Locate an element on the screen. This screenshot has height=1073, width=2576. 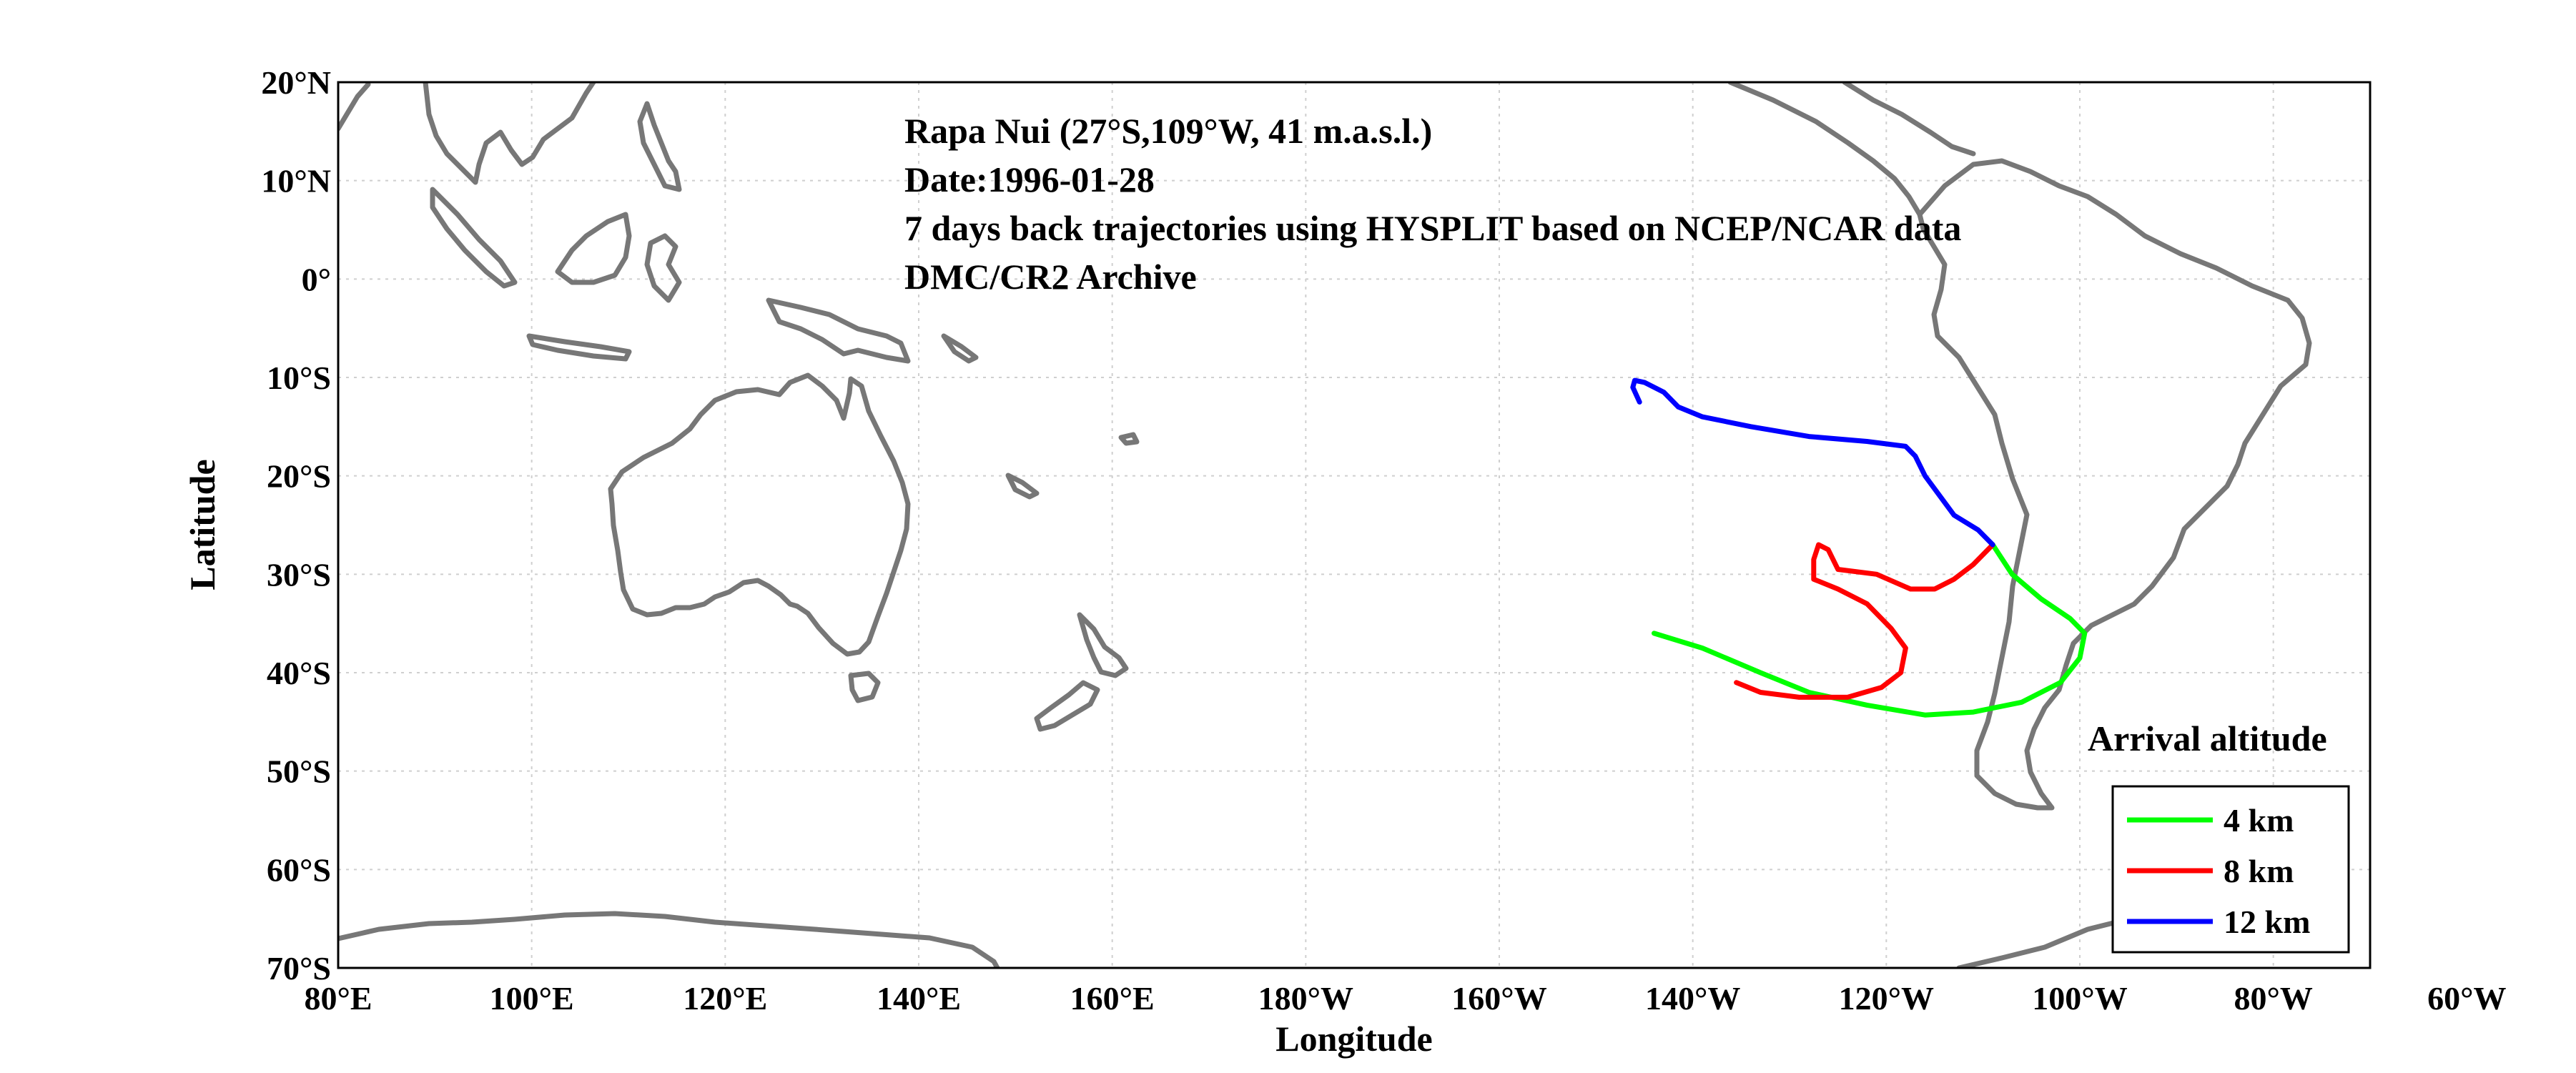
x-tick-label: 160°E is located at coordinates (1112, 998).